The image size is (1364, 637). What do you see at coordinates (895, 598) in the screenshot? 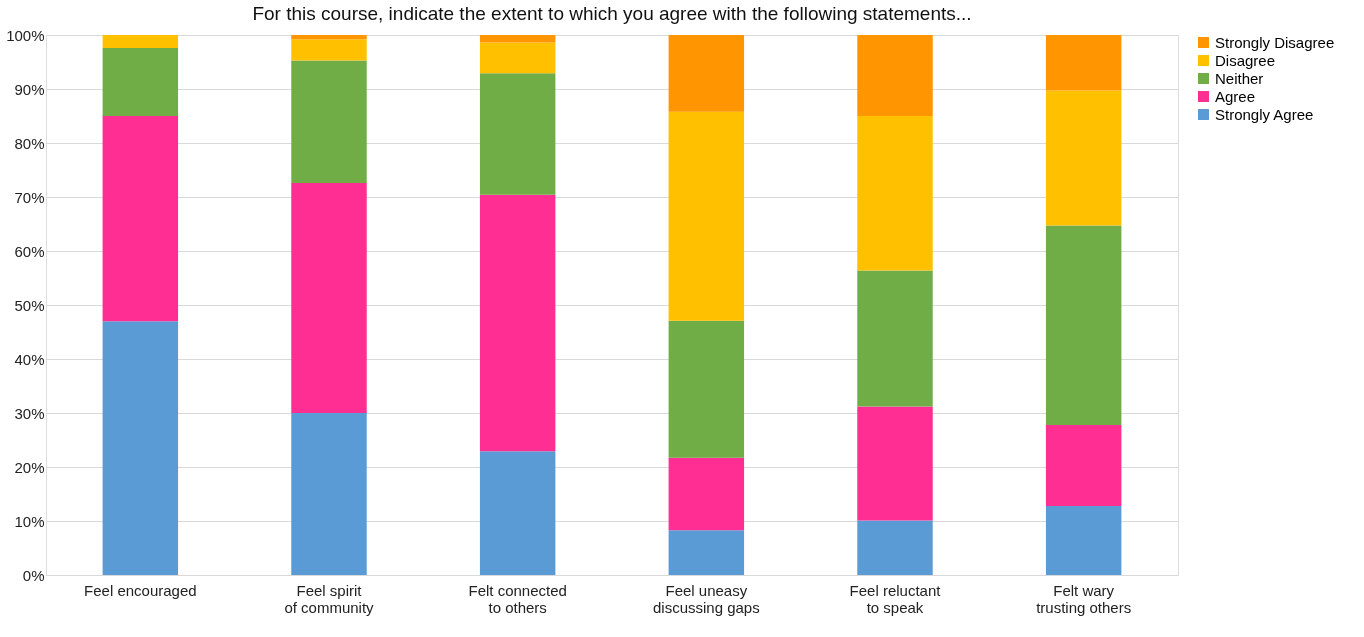
I see `x-tick-label: Feel reluctant to speak` at bounding box center [895, 598].